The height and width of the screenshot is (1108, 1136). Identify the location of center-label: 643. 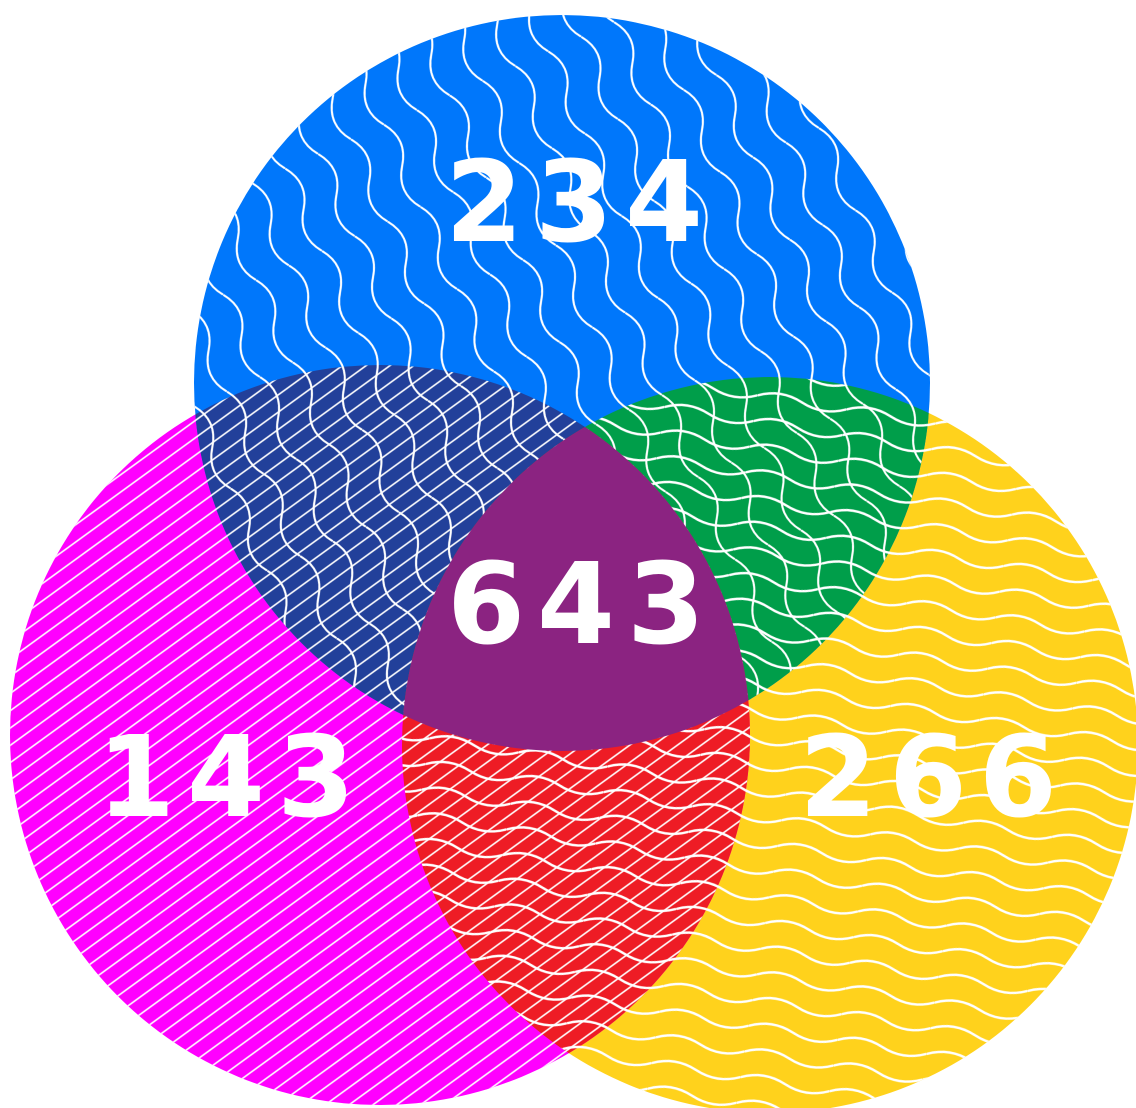
(582, 605).